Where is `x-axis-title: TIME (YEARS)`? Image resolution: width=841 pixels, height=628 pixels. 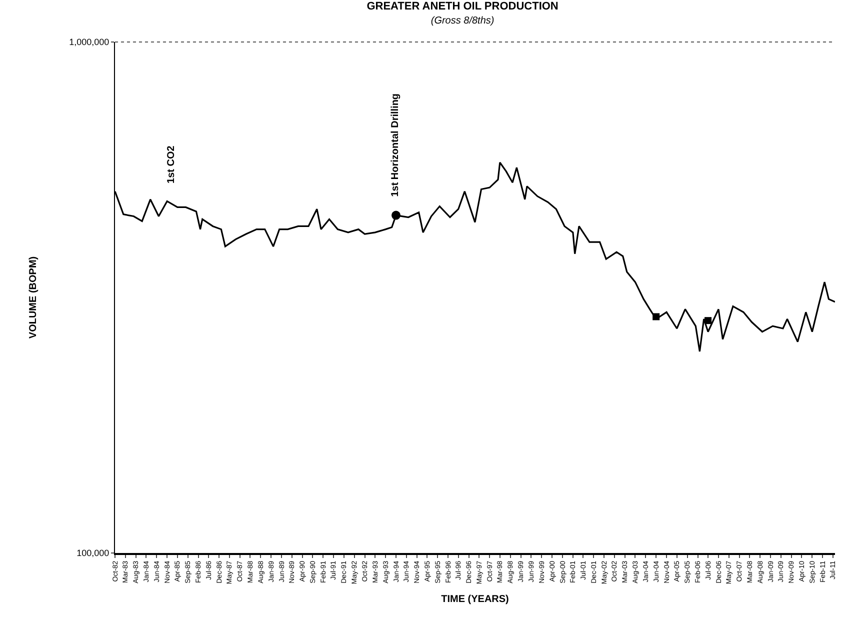
x-axis-title: TIME (YEARS) is located at coordinates (475, 600).